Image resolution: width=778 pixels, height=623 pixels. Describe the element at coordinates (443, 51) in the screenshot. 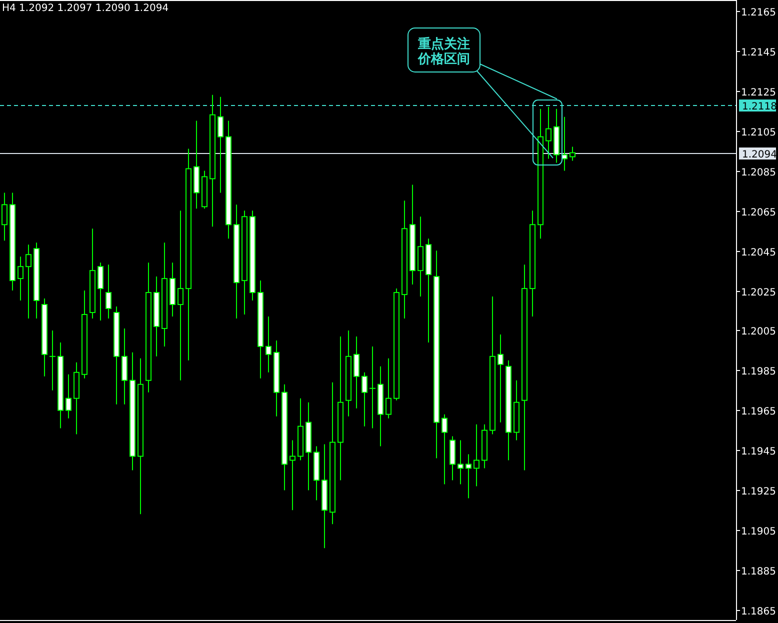

I see `annotation: 重点关注价格区间` at that location.